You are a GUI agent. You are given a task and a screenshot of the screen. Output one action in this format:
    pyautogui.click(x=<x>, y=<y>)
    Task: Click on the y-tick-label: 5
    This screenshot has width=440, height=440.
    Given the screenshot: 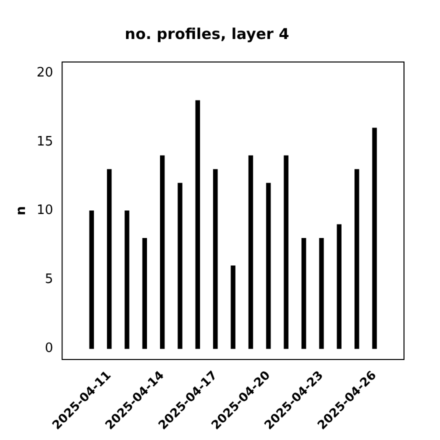 What is the action you would take?
    pyautogui.click(x=49, y=280)
    